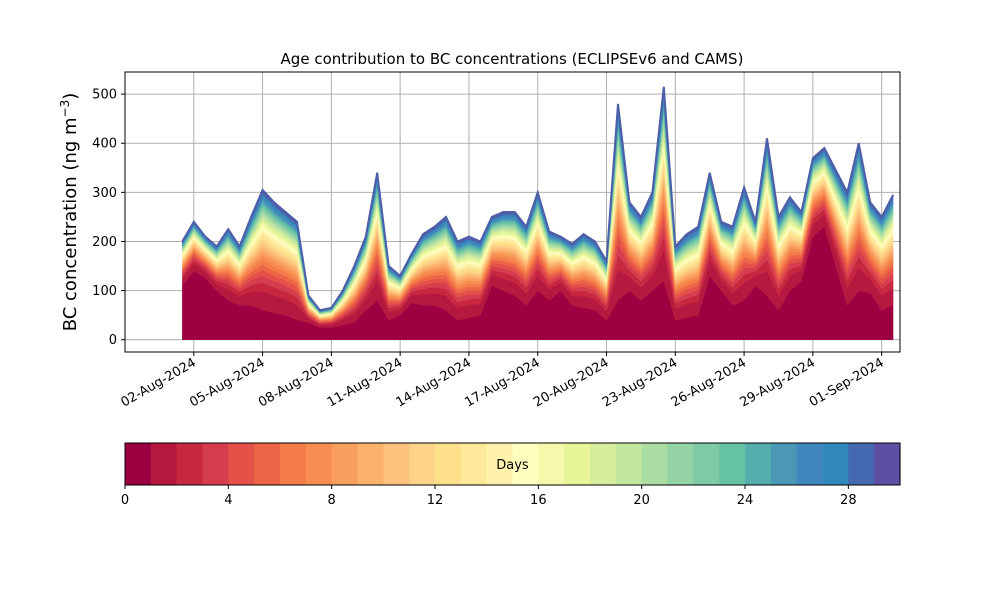  Describe the element at coordinates (104, 95) in the screenshot. I see `y-tick-label: 500` at that location.